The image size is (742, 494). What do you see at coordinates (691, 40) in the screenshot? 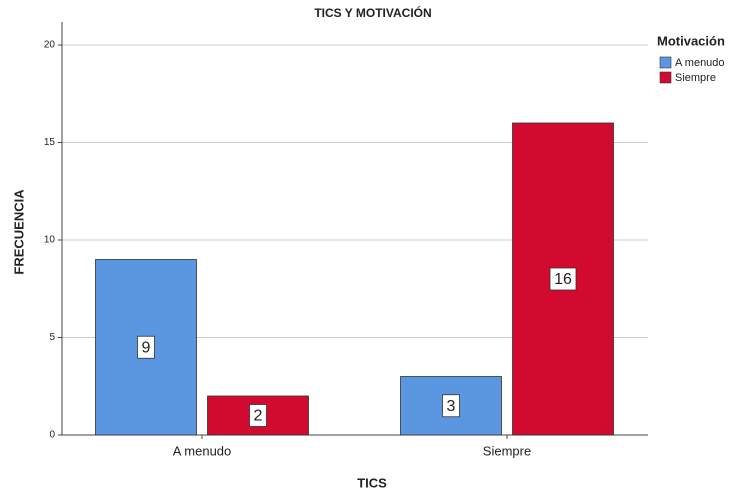
I see `legend-title: Motivación` at bounding box center [691, 40].